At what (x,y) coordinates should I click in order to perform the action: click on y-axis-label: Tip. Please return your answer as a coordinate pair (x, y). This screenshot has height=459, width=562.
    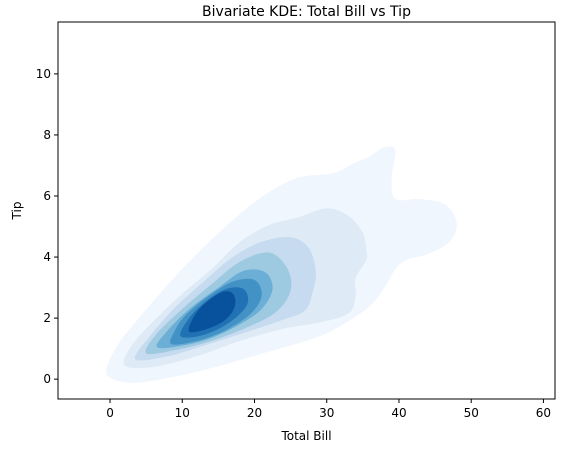
    Looking at the image, I should click on (17, 211).